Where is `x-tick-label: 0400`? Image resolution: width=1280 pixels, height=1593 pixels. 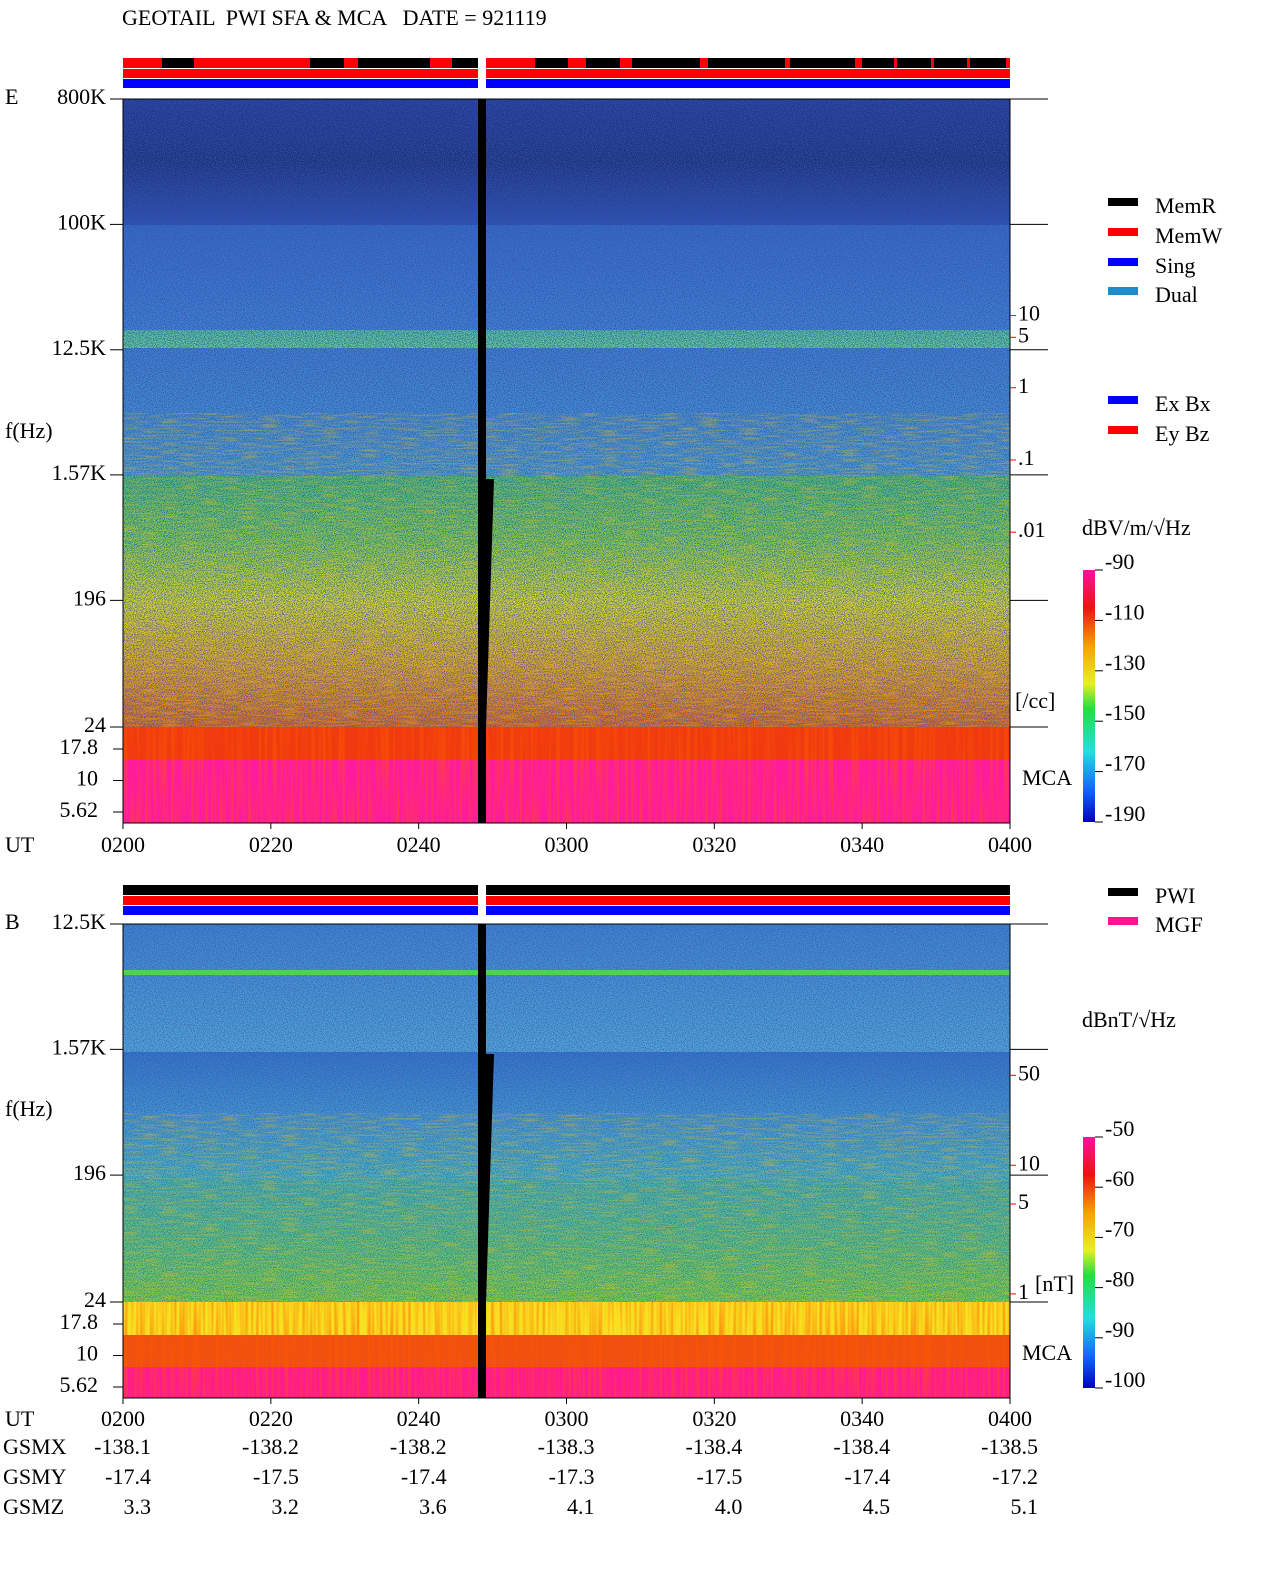
x-tick-label: 0400 is located at coordinates (1010, 844).